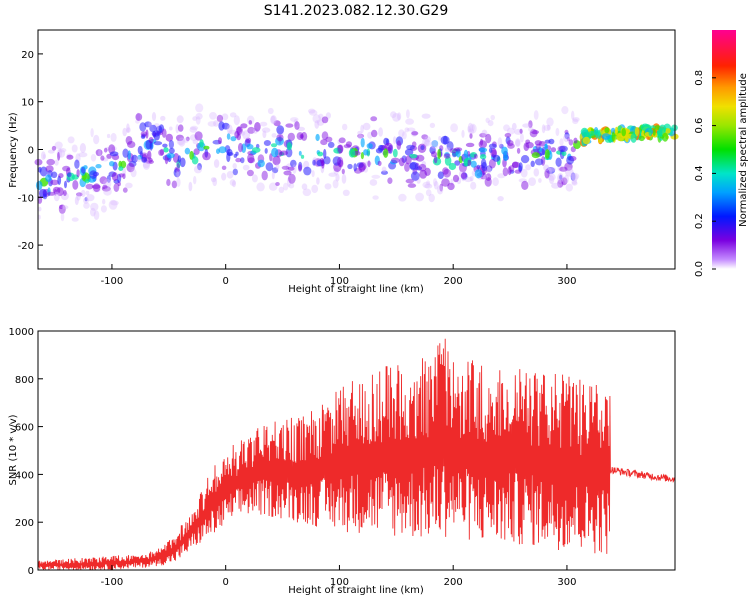 Image resolution: width=750 pixels, height=600 pixels. Describe the element at coordinates (226, 281) in the screenshot. I see `spectrogram-x-tick-label: 0` at that location.